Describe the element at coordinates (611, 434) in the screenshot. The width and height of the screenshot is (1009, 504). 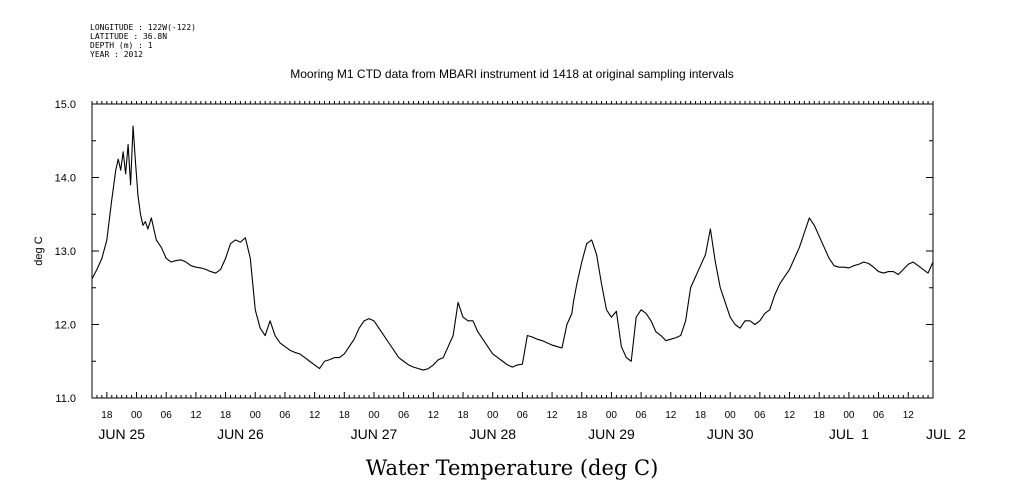
I see `date-label: JUN 29` at that location.